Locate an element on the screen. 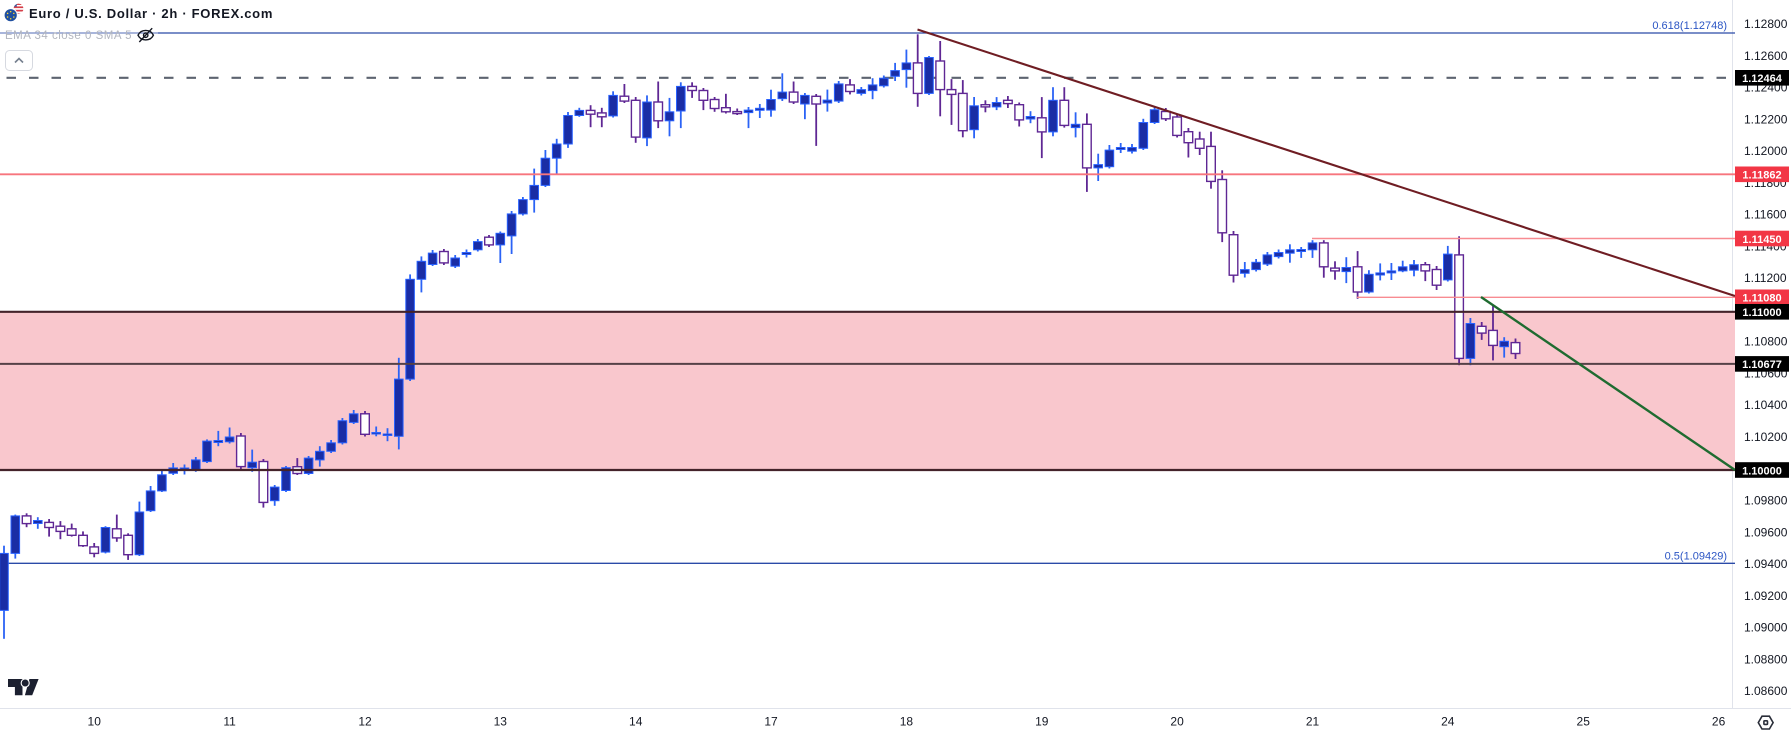 This screenshot has width=1791, height=734. svg-text:Euro / U.S. Dollar · 2h · FORE: Euro / U.S. Dollar · 2h · FOREX.com is located at coordinates (151, 13).